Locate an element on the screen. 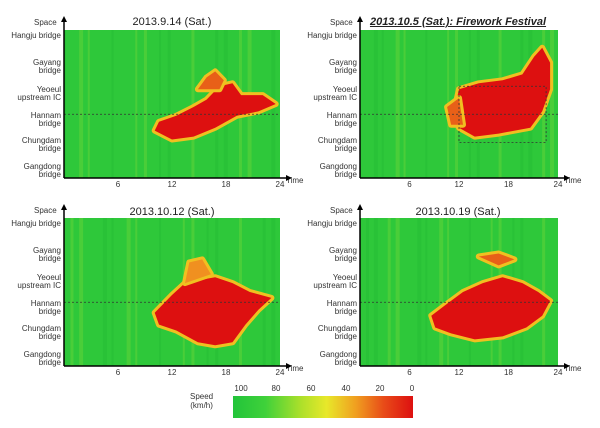 This screenshot has width=600, height=428. legend-tick: 80 is located at coordinates (276, 388).